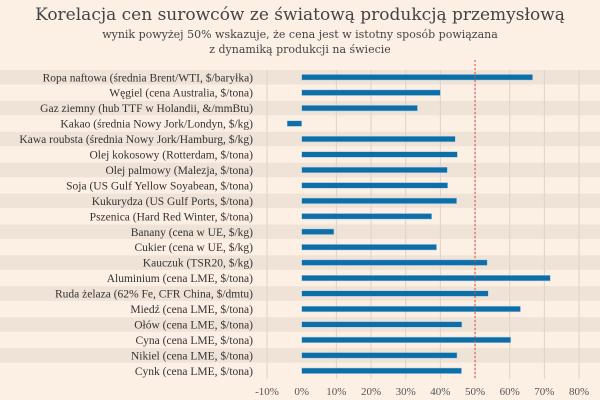  Describe the element at coordinates (440, 392) in the screenshot. I see `x-tick-label: 40%` at that location.